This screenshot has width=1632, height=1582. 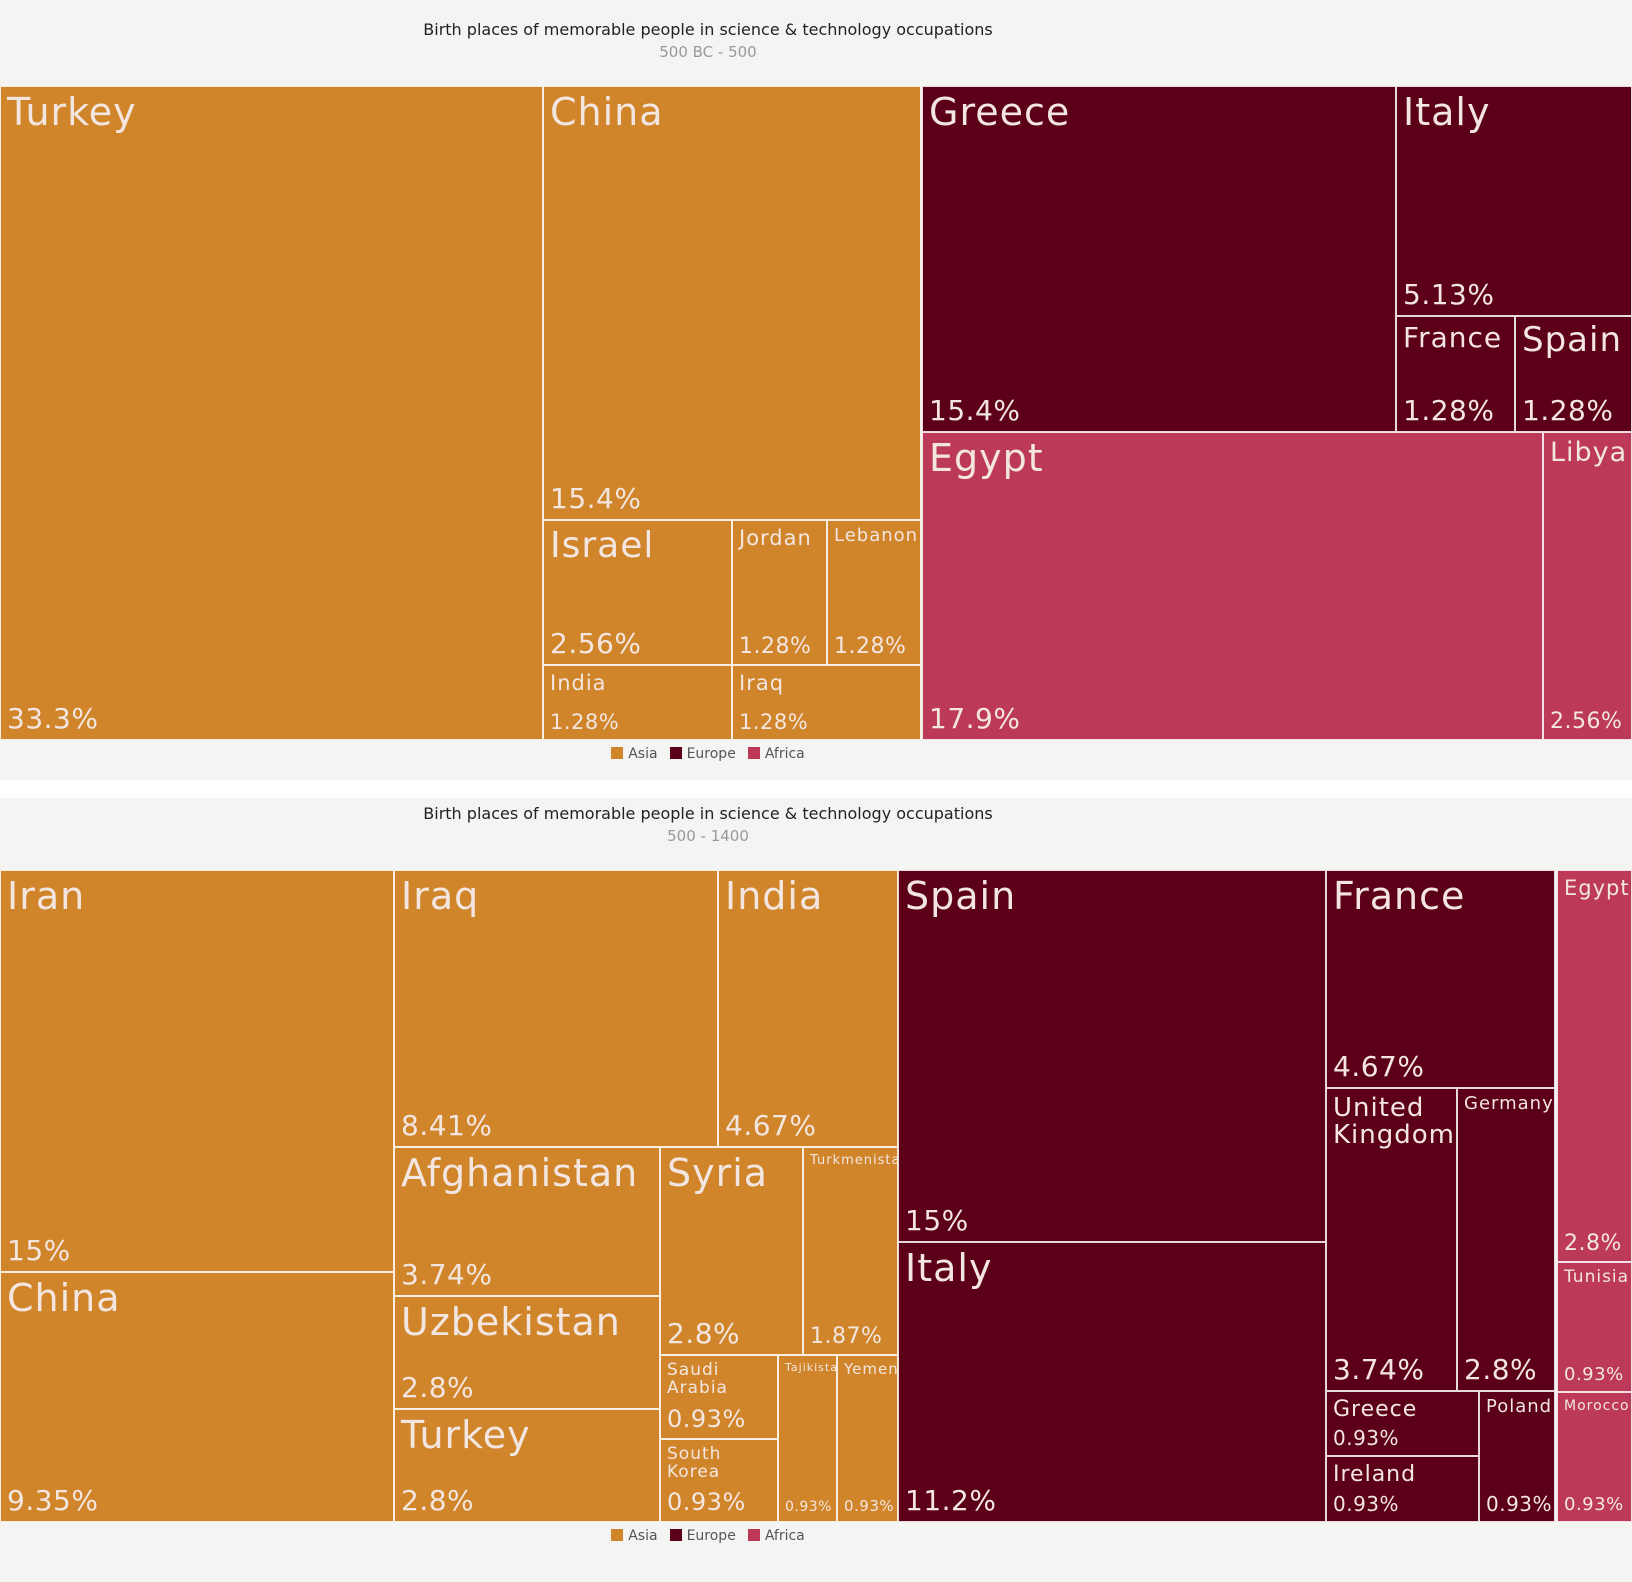 What do you see at coordinates (1573, 374) in the screenshot?
I see `treemap-tile: Spain 1.28%` at bounding box center [1573, 374].